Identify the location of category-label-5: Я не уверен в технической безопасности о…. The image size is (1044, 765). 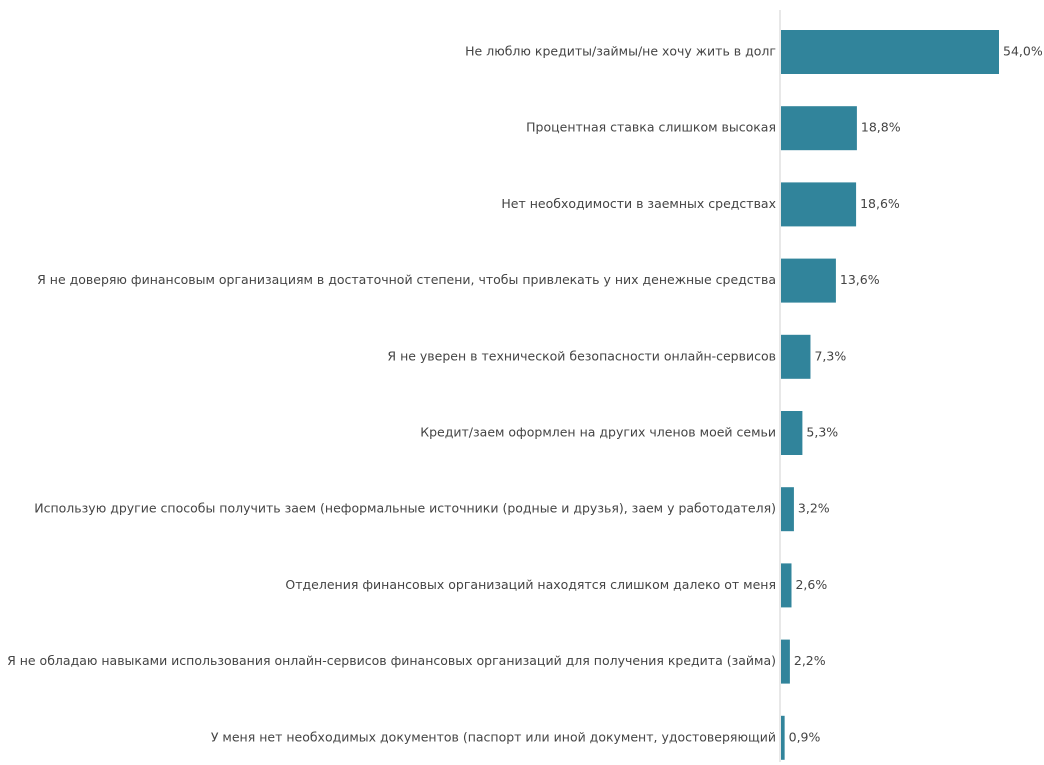
(581, 355).